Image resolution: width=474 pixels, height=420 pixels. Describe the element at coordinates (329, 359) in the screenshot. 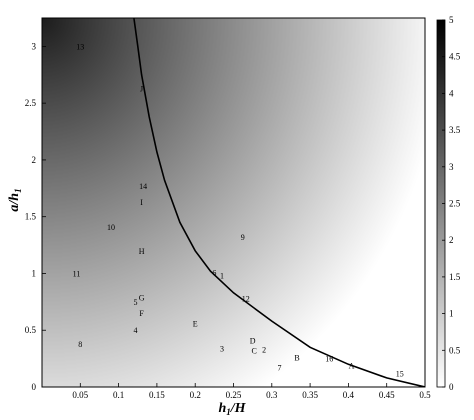

I see `point-label: 16` at that location.